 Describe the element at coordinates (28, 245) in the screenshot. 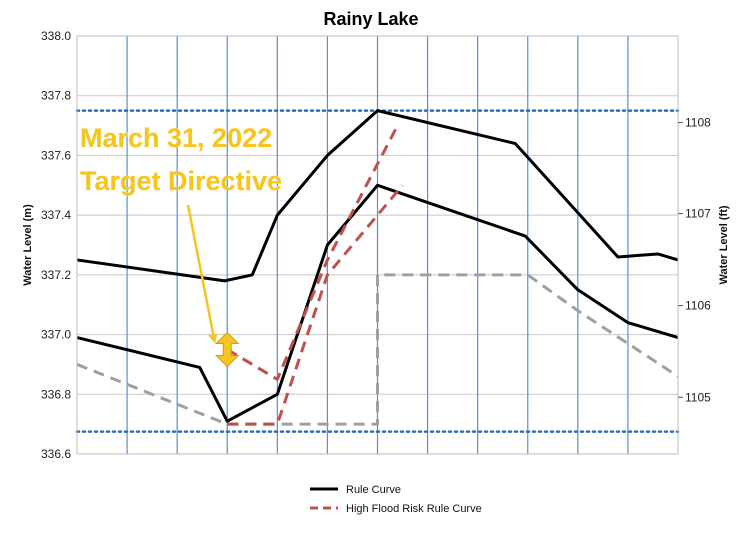

I see `y-axis-label: Water Level (m)` at that location.